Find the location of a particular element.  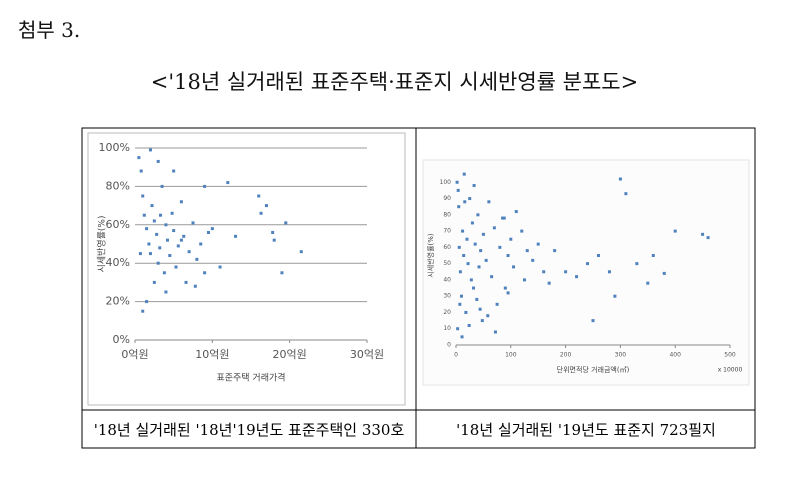

y-tick-label: 50 is located at coordinates (447, 263).